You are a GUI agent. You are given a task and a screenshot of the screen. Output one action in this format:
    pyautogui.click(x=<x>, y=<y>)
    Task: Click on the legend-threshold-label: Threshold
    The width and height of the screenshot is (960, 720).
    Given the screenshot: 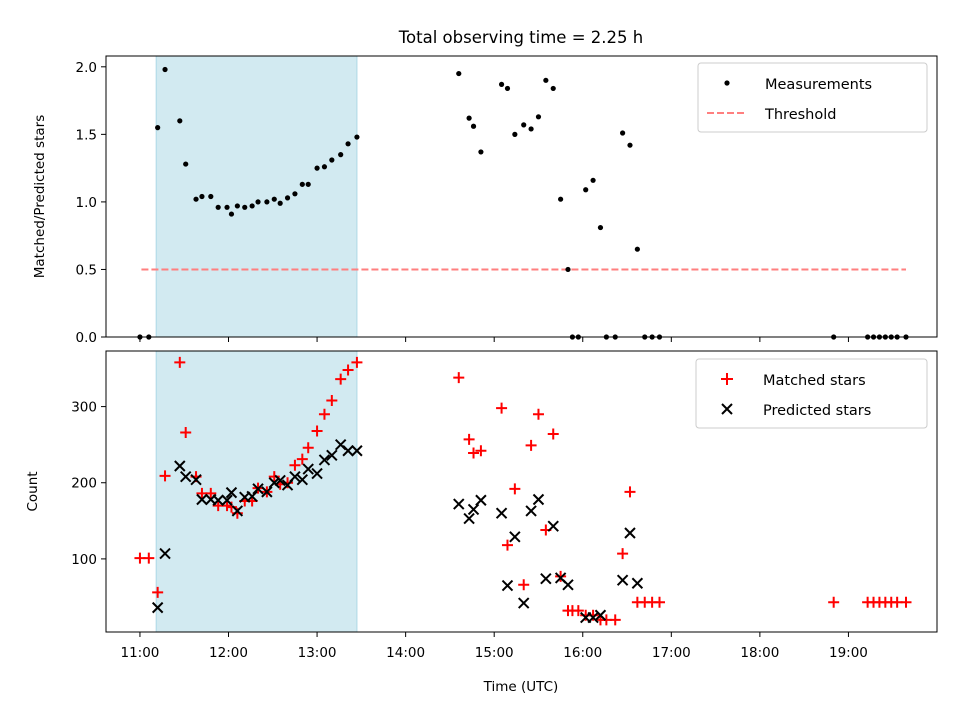 What is the action you would take?
    pyautogui.click(x=800, y=115)
    